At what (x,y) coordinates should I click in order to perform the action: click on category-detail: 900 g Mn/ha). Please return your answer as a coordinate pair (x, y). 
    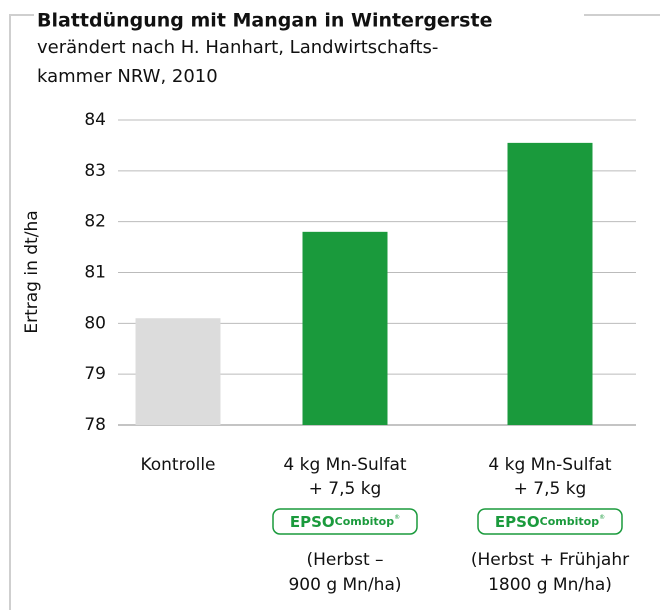
    Looking at the image, I should click on (344, 585).